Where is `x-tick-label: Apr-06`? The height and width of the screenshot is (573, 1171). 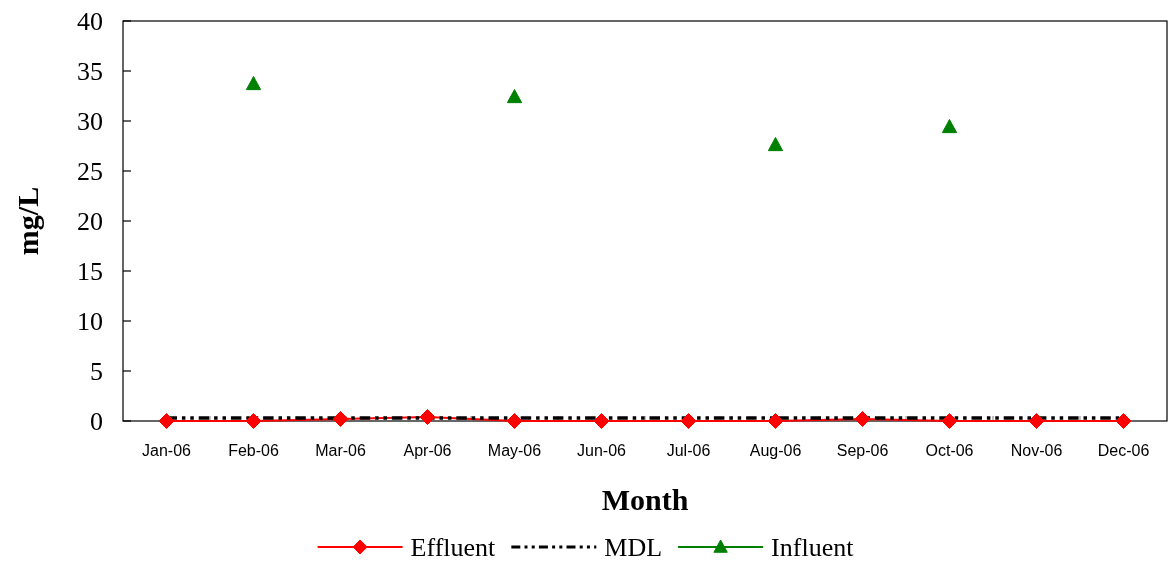 x-tick-label: Apr-06 is located at coordinates (427, 450).